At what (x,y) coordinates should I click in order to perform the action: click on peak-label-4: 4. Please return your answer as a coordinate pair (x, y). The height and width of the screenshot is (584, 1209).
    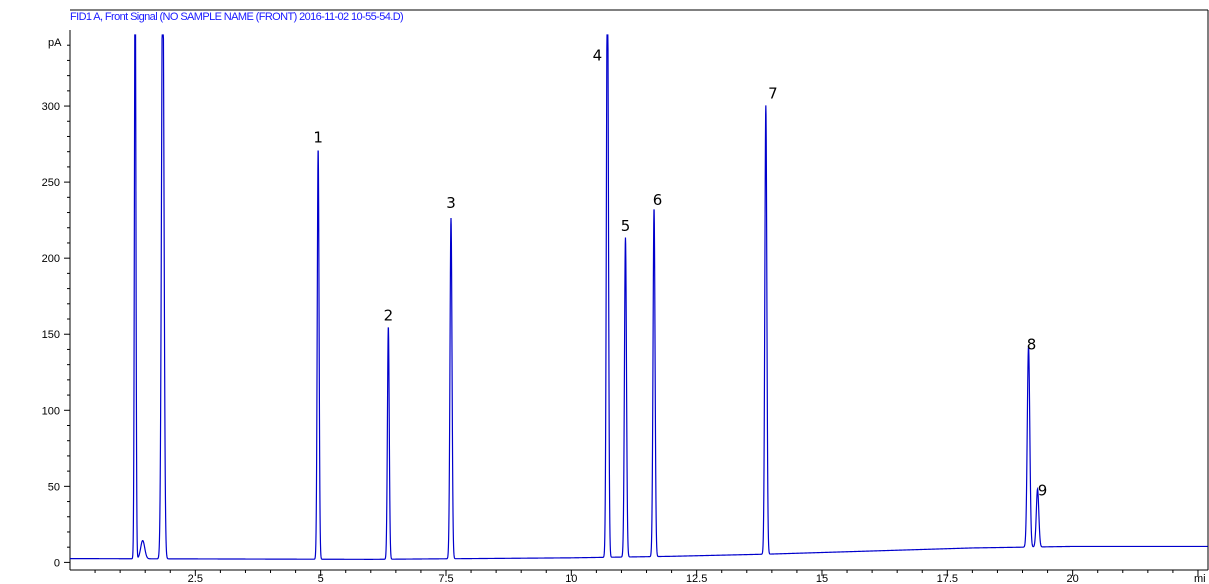
    Looking at the image, I should click on (598, 55).